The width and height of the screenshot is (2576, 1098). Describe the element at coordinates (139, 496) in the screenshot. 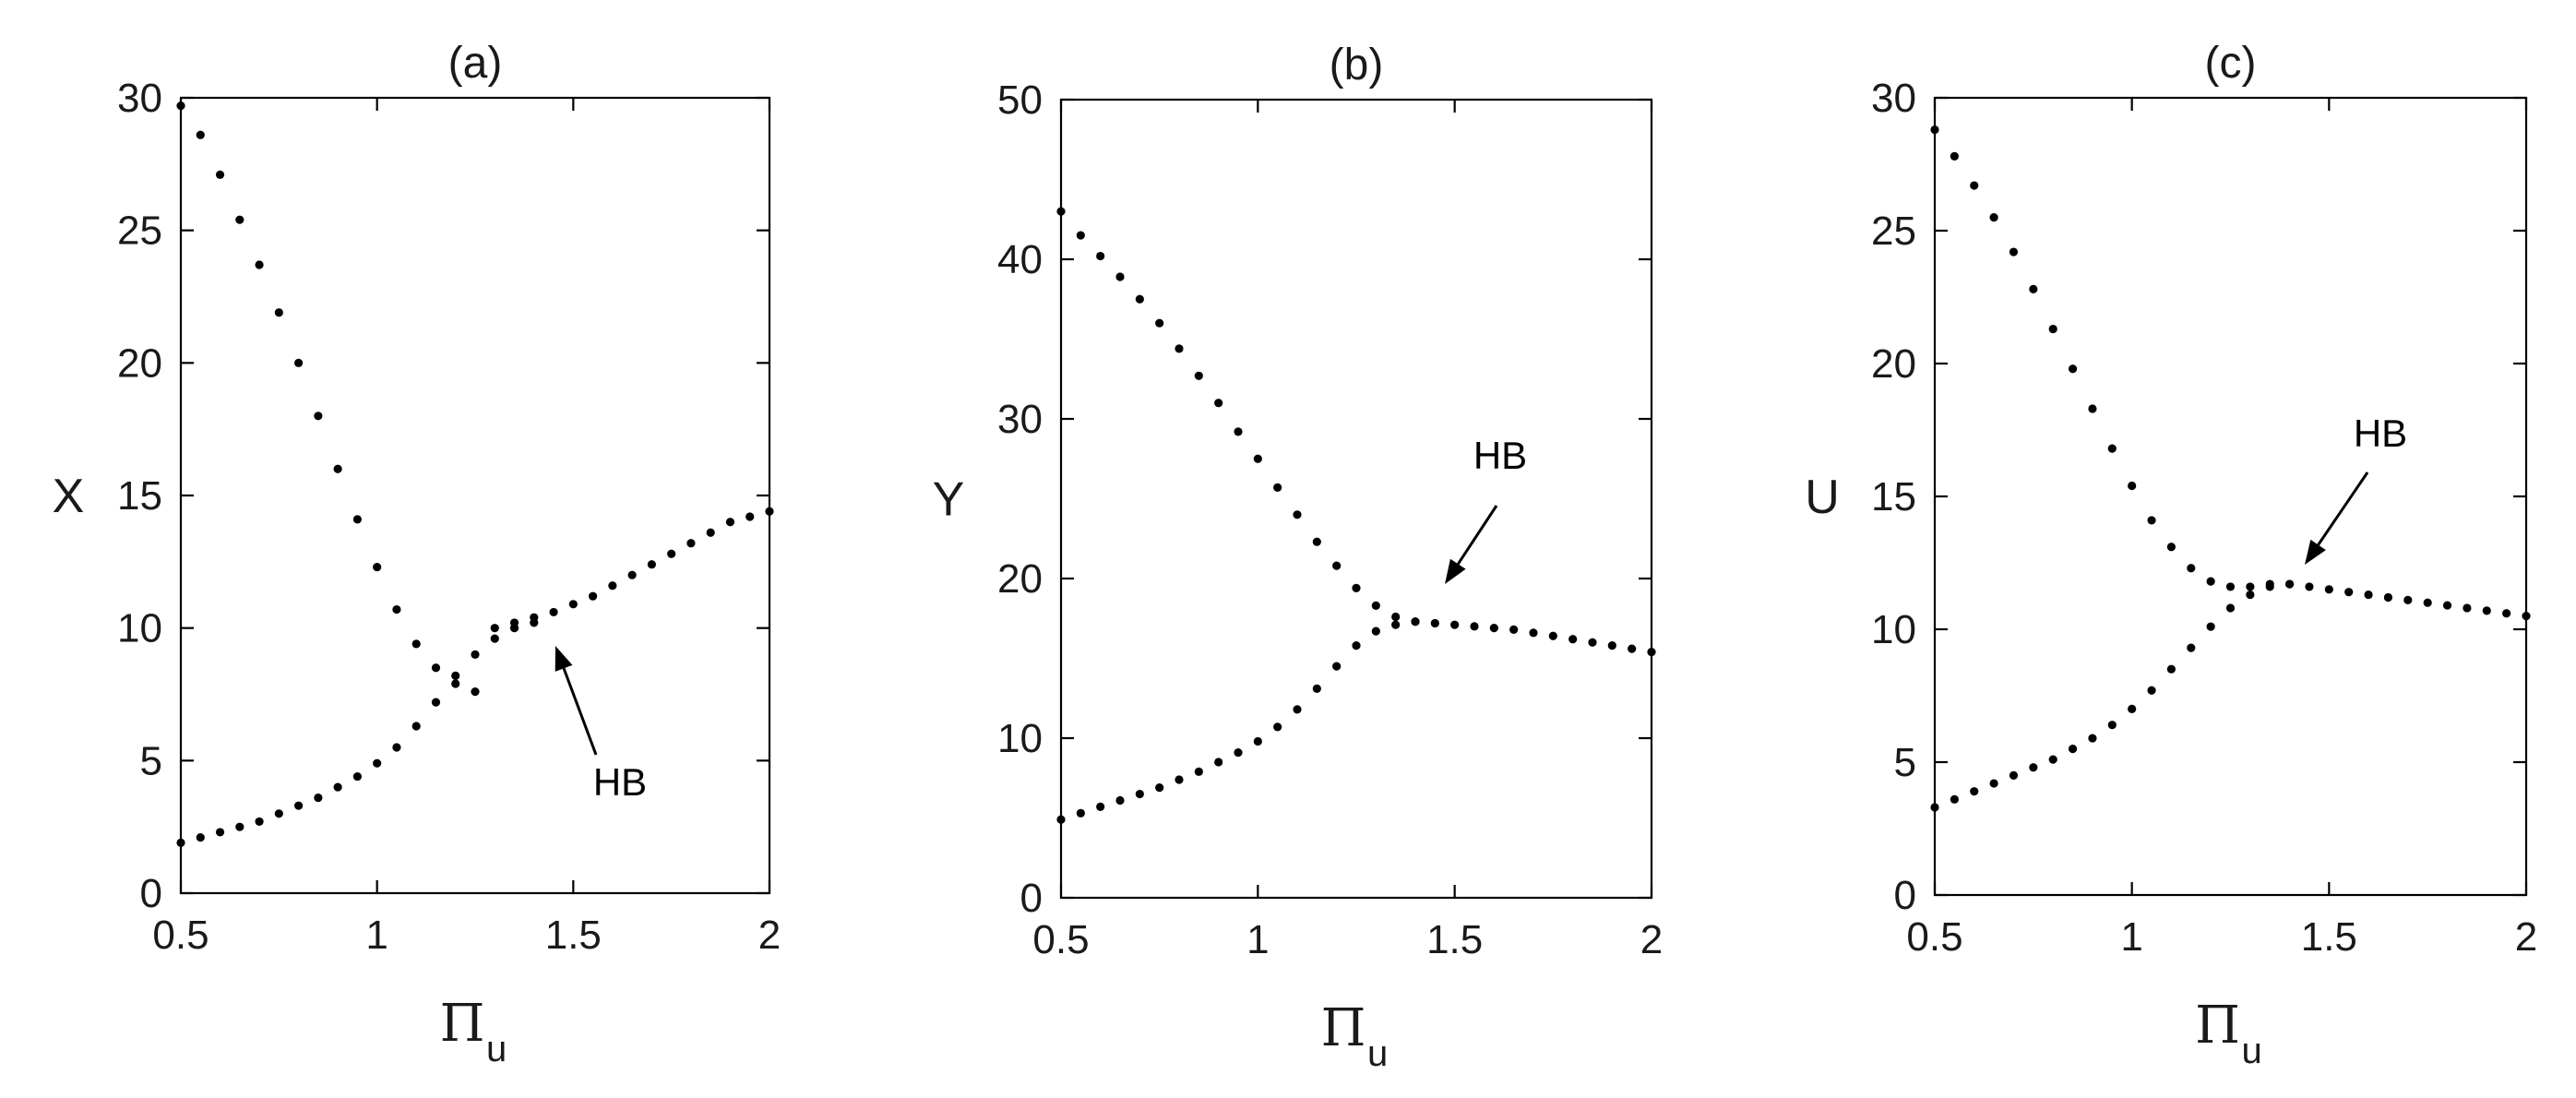

I see `y-tick-label: 15` at that location.